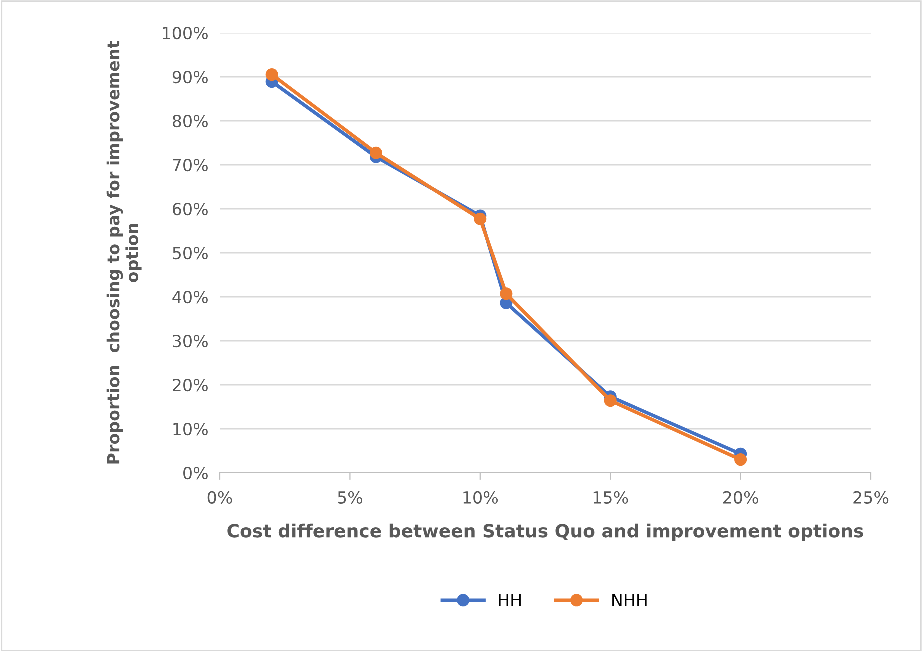 The width and height of the screenshot is (923, 652). I want to click on x-tick-label: 0%, so click(220, 497).